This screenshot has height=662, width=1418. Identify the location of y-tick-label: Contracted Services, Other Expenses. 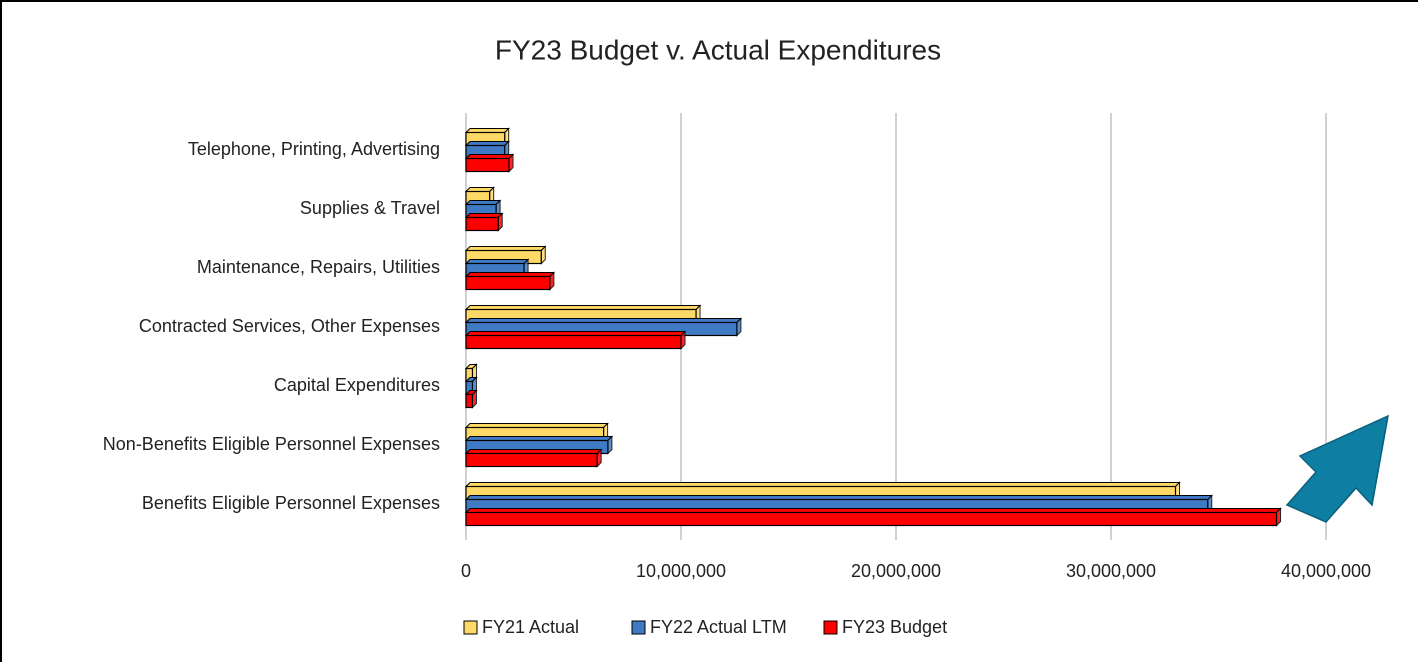
(289, 326).